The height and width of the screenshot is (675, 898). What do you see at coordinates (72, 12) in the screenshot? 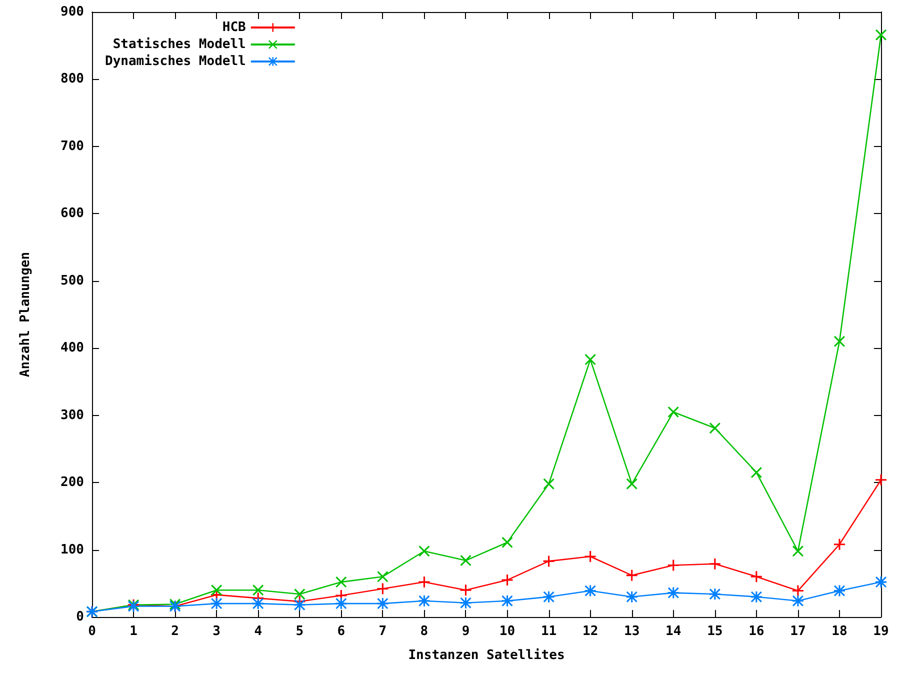
I see `y-tick-label: 900` at bounding box center [72, 12].